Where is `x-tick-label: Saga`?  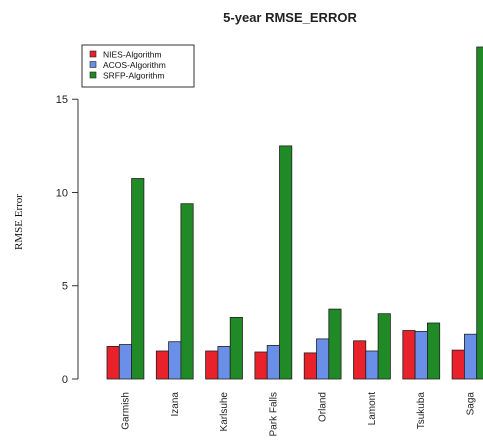
x-tick-label: Saga is located at coordinates (471, 404).